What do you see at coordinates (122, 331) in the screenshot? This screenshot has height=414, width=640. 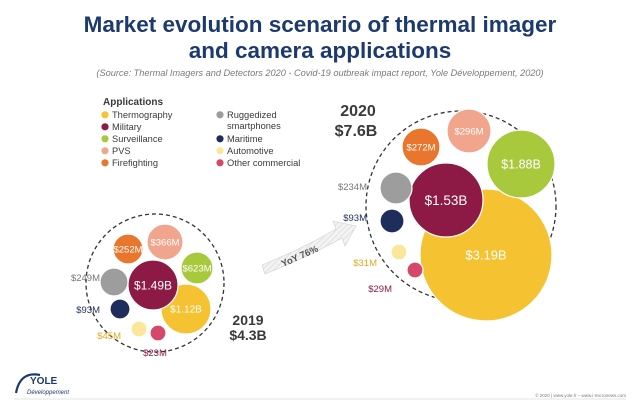 I see `bubble-automotive: $45M` at bounding box center [122, 331].